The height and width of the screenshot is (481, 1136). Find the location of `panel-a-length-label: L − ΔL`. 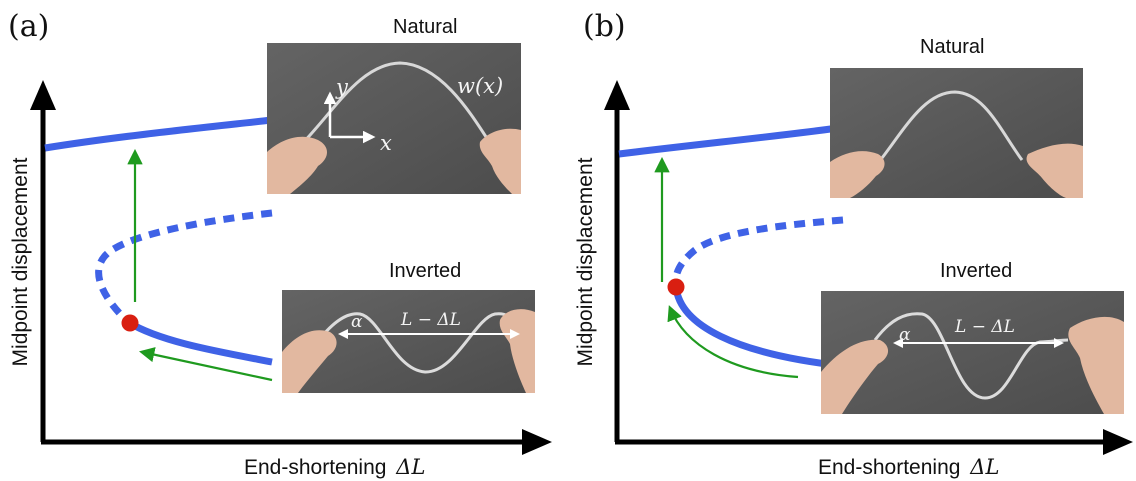

panel-a-length-label: L − ΔL is located at coordinates (430, 320).